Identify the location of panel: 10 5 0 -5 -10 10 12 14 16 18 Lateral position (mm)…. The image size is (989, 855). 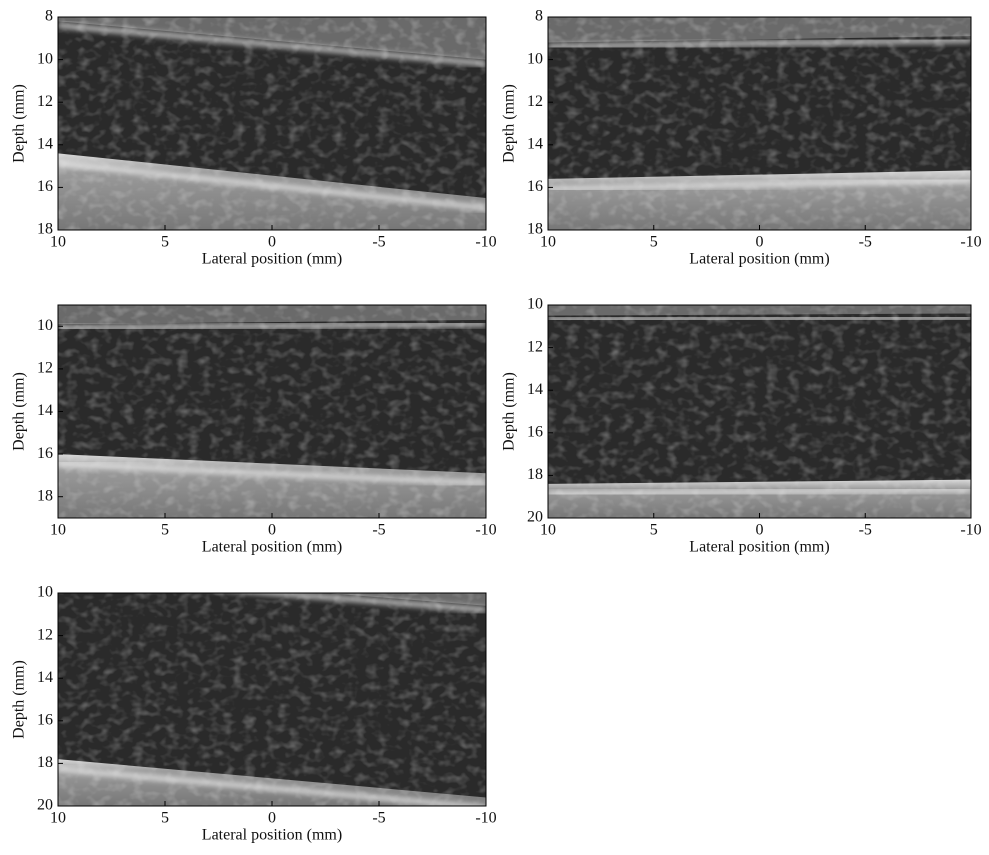
(254, 430).